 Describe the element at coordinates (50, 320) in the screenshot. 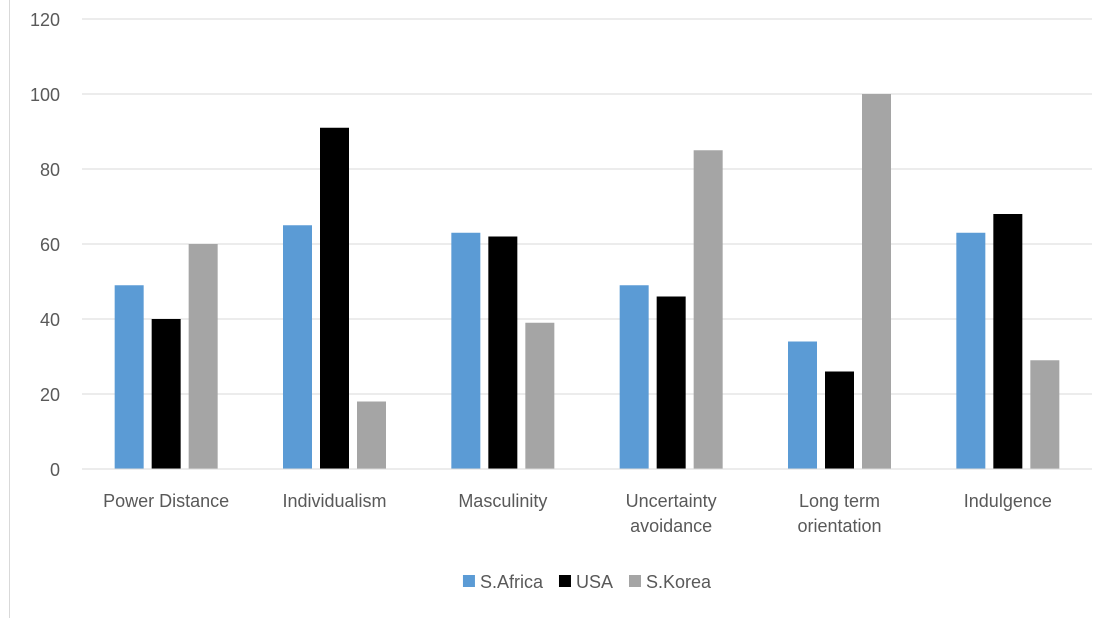

I see `y-tick-label: 40` at that location.